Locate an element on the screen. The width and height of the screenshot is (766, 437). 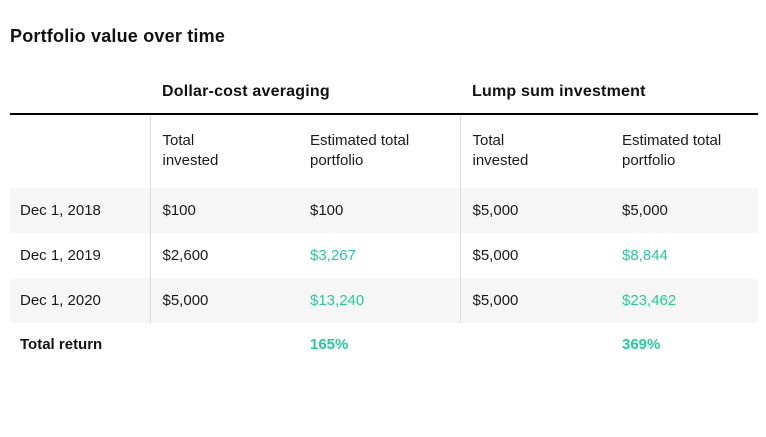
column-header-lump-estimated-portfolio: Estimated total portfolio is located at coordinates (684, 151).